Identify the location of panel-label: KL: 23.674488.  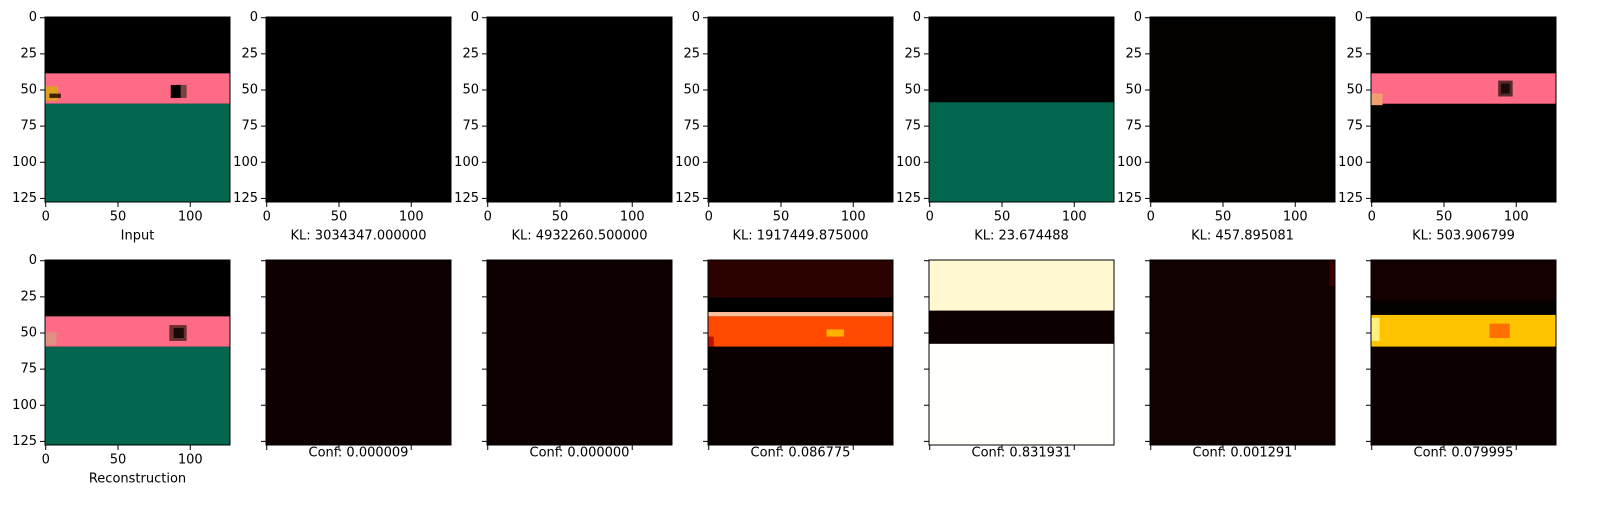
(1021, 236).